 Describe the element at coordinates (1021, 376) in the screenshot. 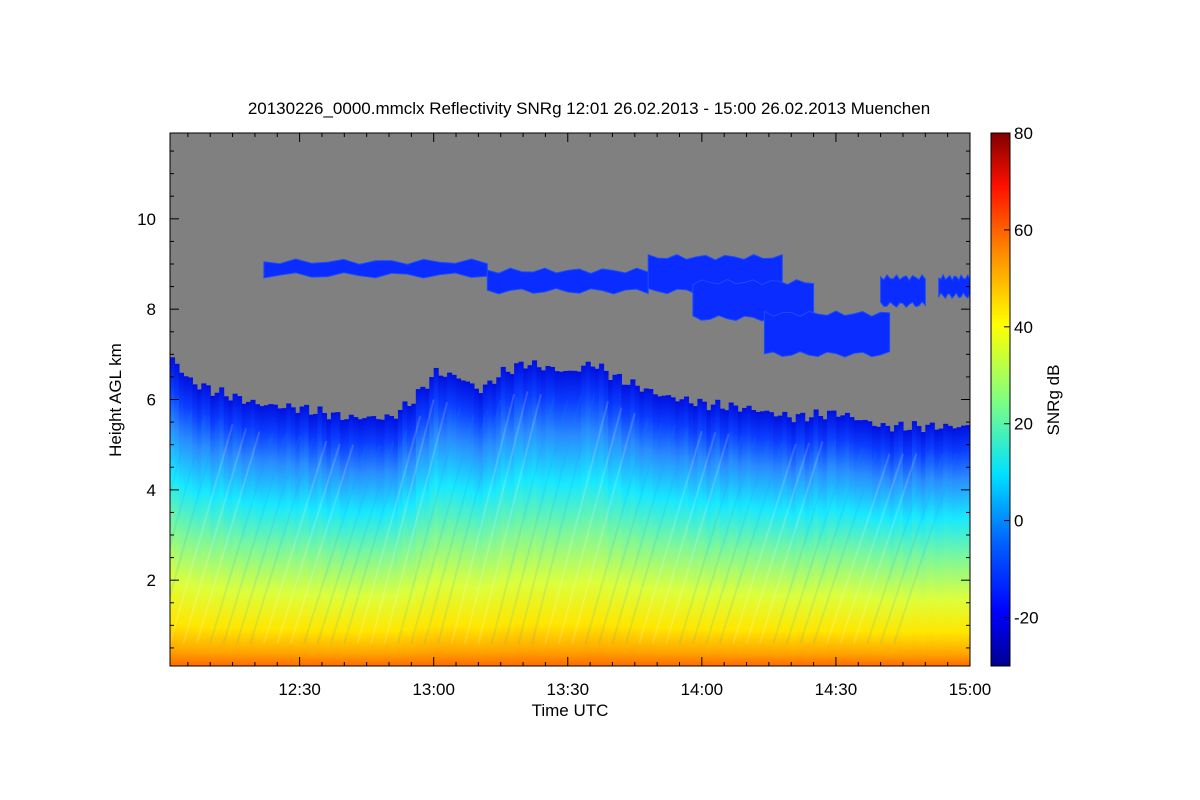

I see `colorbar-axis: -20 0 20 40 60 80` at that location.